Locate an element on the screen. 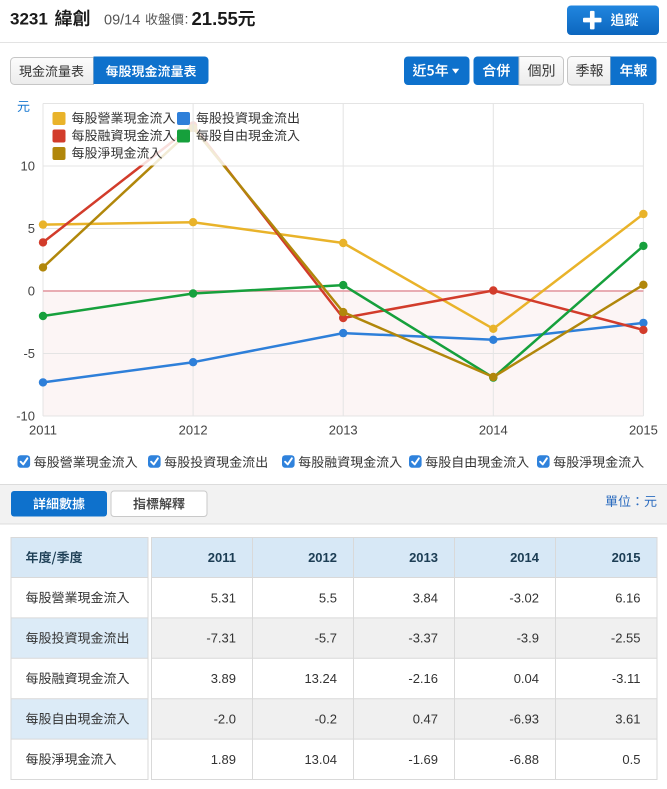  svg-text: -6.93 is located at coordinates (524, 719).